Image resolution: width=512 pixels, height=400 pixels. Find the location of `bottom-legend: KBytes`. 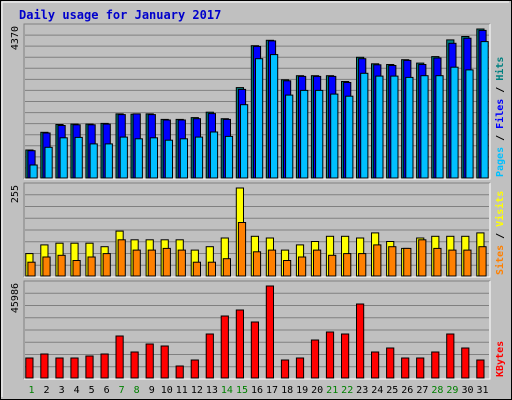

bottom-legend: KBytes is located at coordinates (500, 359).